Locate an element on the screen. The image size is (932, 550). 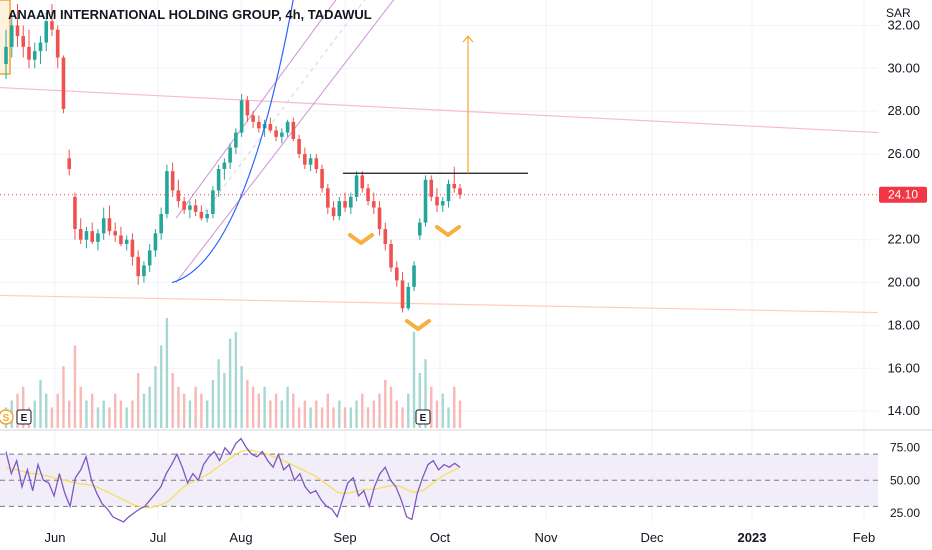
time-tick-label: Nov is located at coordinates (546, 537).